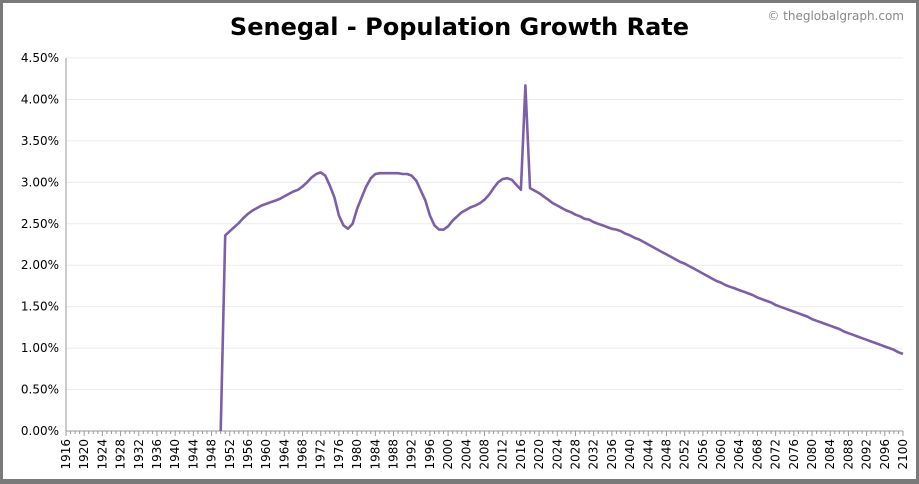  I want to click on x-tick-label: 2052, so click(685, 454).